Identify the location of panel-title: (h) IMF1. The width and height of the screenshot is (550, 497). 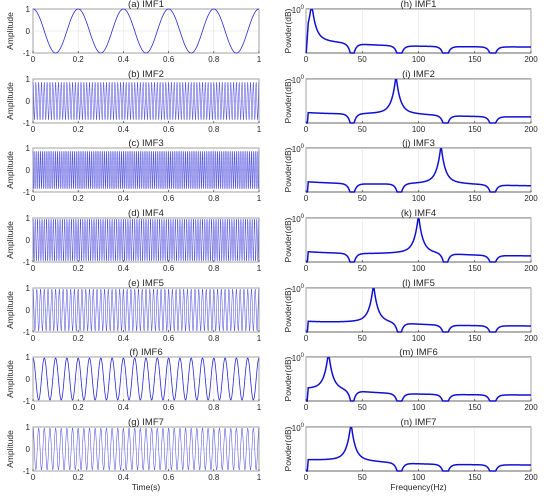
(419, 5).